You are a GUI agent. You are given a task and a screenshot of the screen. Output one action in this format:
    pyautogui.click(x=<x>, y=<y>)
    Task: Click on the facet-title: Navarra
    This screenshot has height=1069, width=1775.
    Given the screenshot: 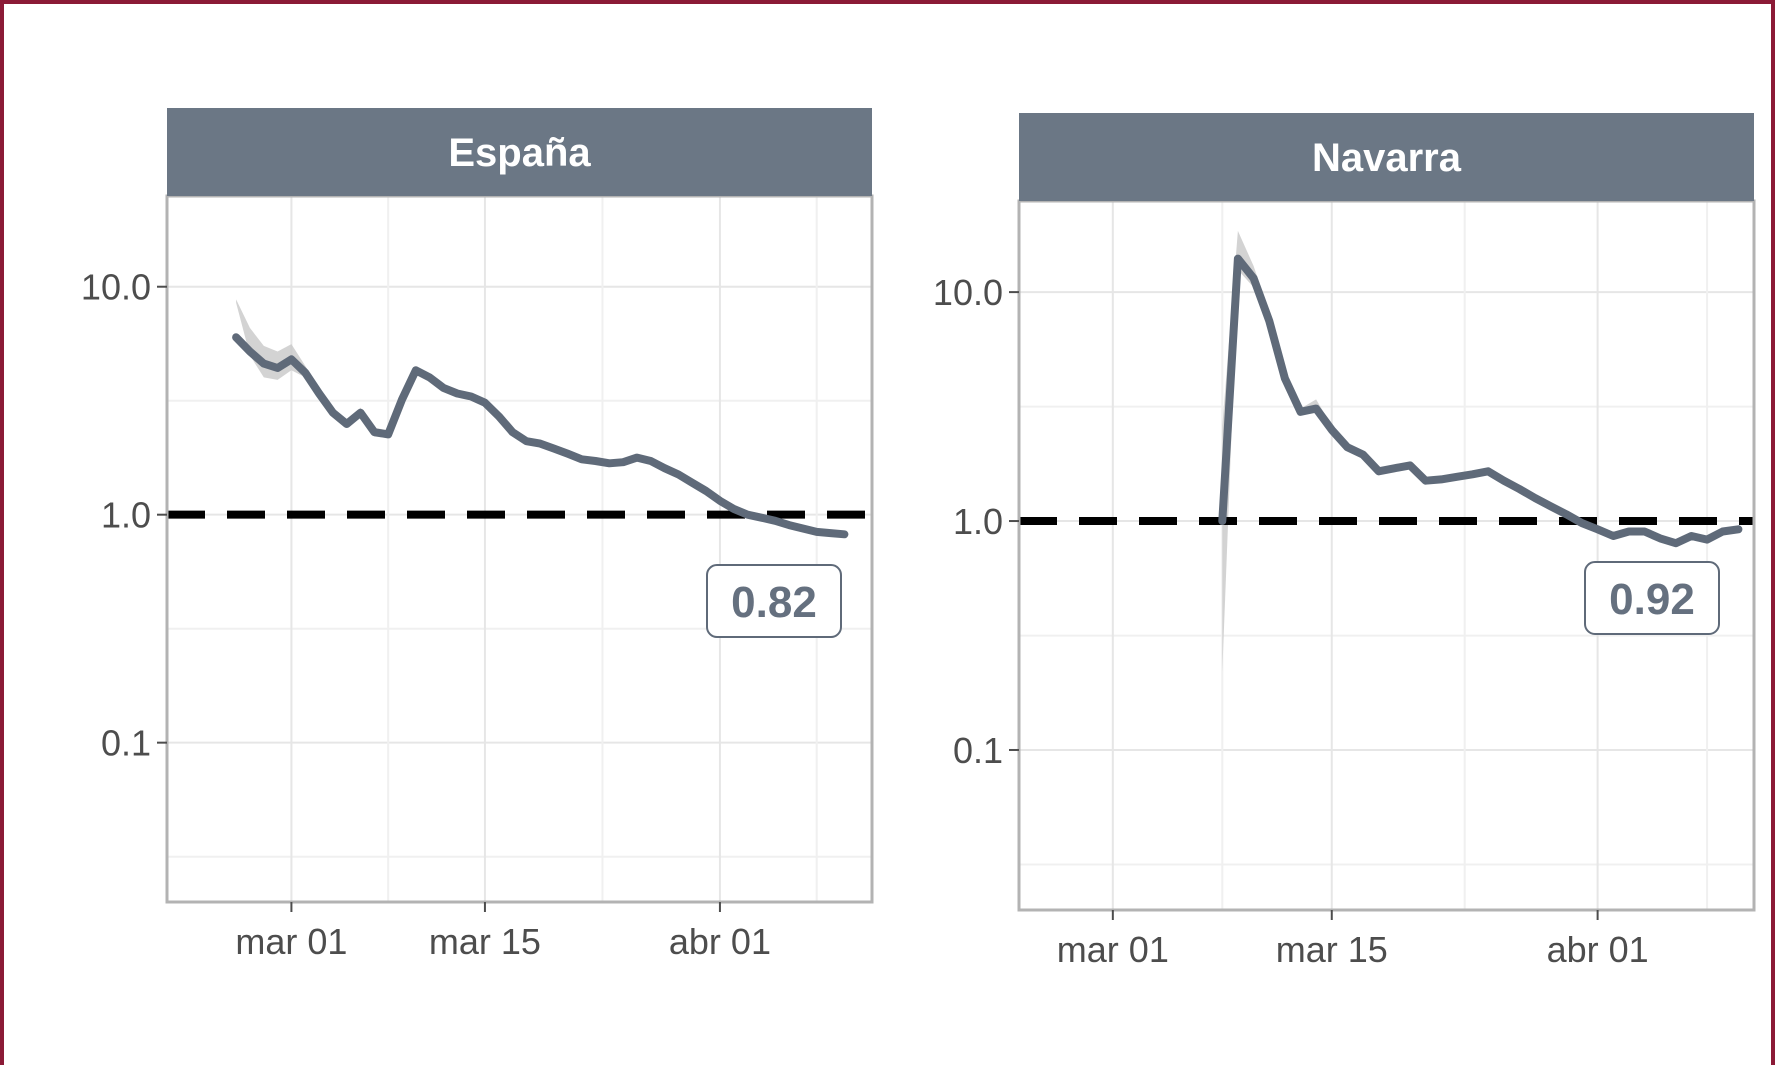 What is the action you would take?
    pyautogui.click(x=1387, y=158)
    